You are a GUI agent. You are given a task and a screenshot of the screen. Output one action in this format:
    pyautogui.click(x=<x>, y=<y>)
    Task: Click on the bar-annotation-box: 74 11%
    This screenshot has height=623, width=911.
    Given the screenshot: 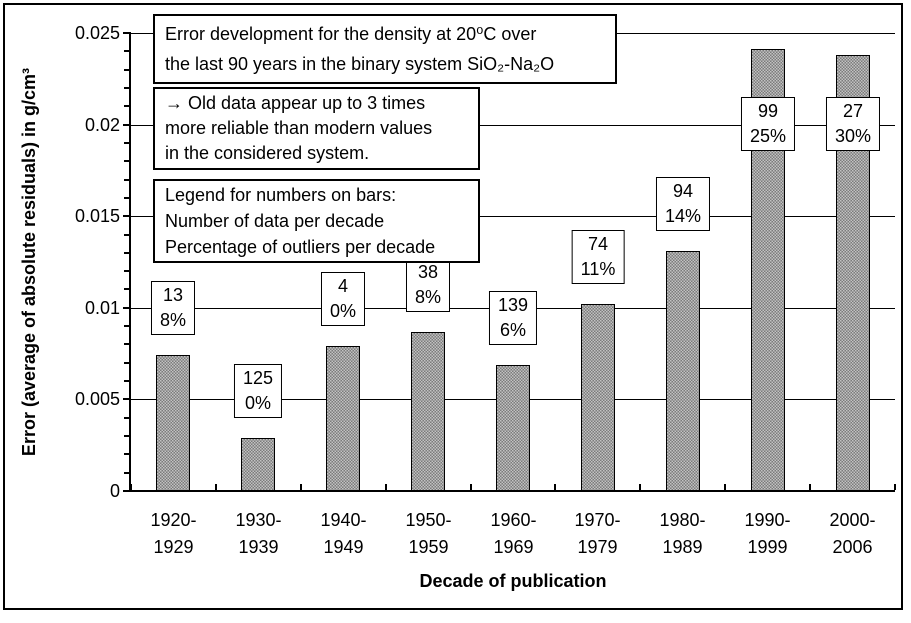 What is the action you would take?
    pyautogui.click(x=598, y=257)
    